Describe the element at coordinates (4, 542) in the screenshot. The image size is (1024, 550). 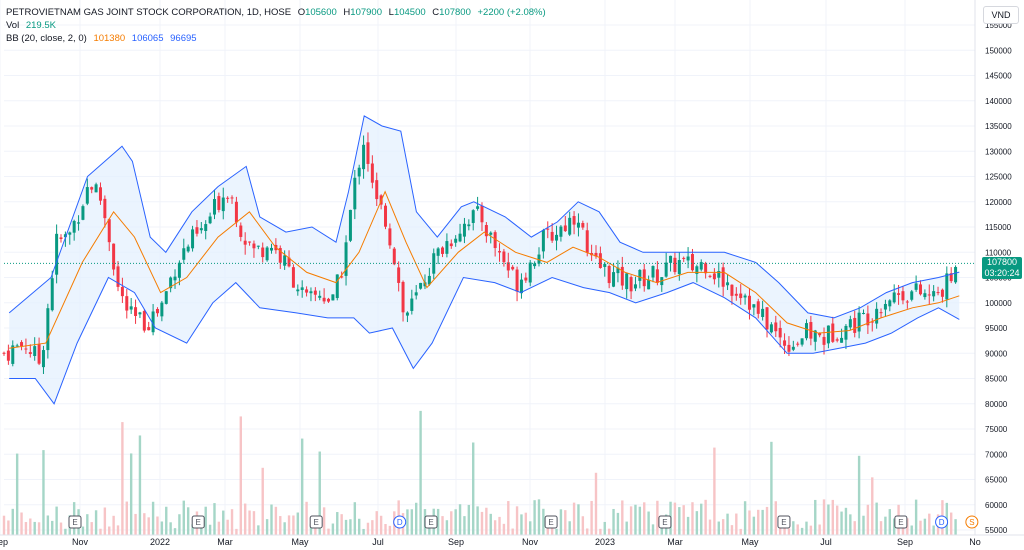
I see `time-tick-label: Sep` at that location.